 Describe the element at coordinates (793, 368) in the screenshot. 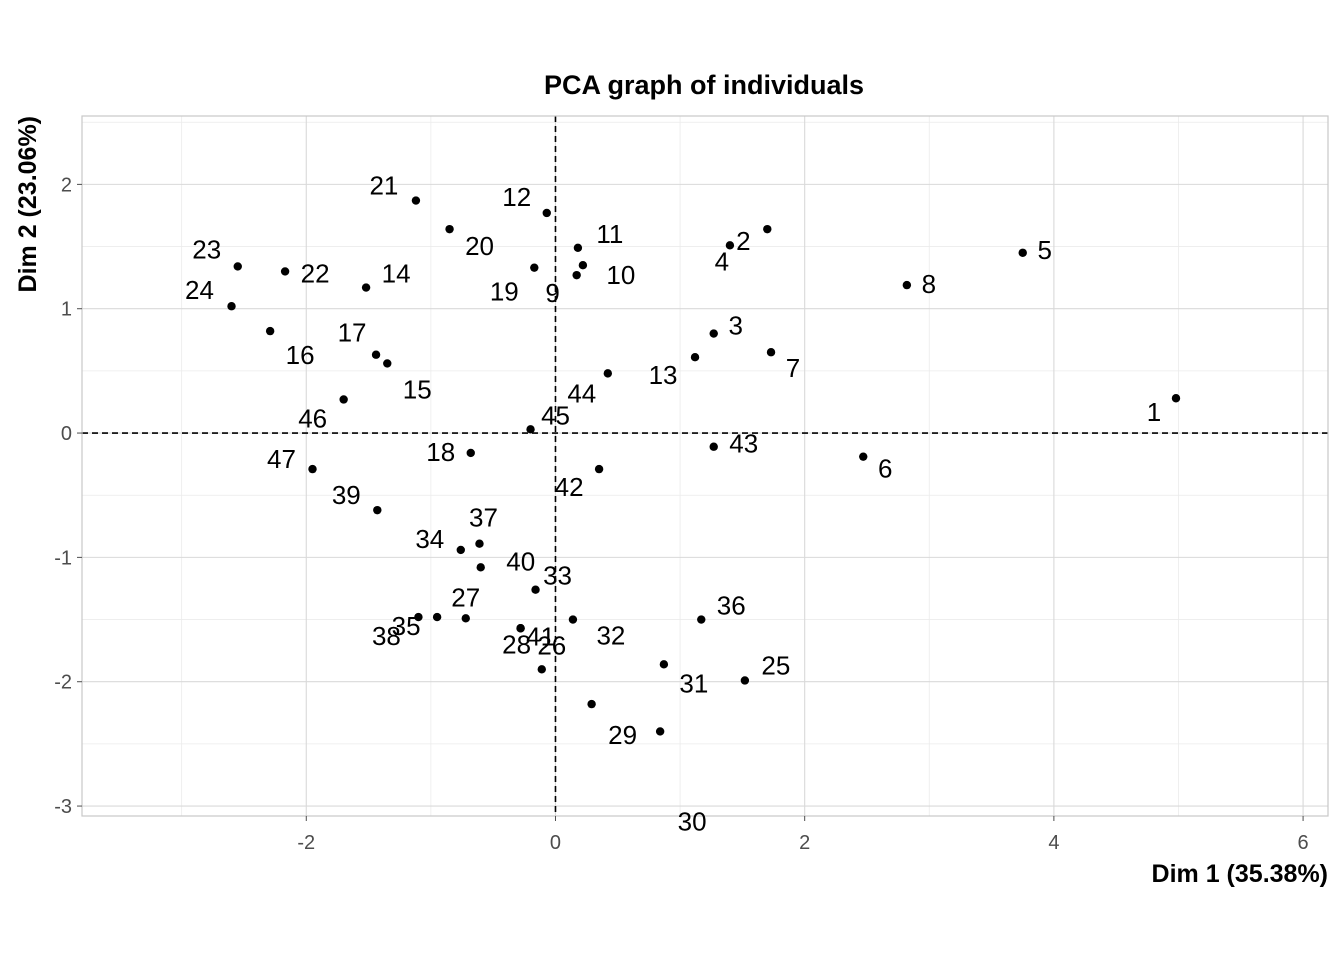

I see `point-label-7: 7` at that location.